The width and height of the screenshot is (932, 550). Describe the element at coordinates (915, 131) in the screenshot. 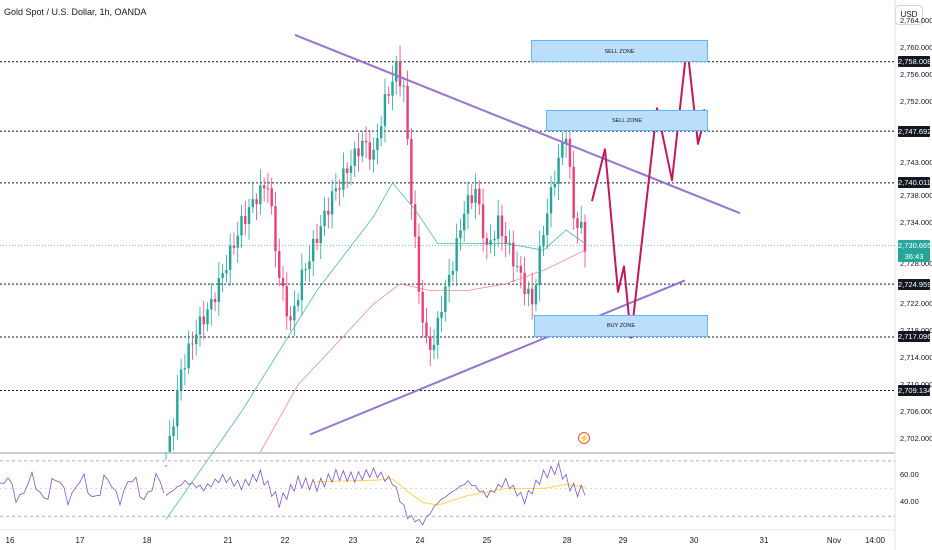

I see `level-price-badge: 2,747.692` at that location.